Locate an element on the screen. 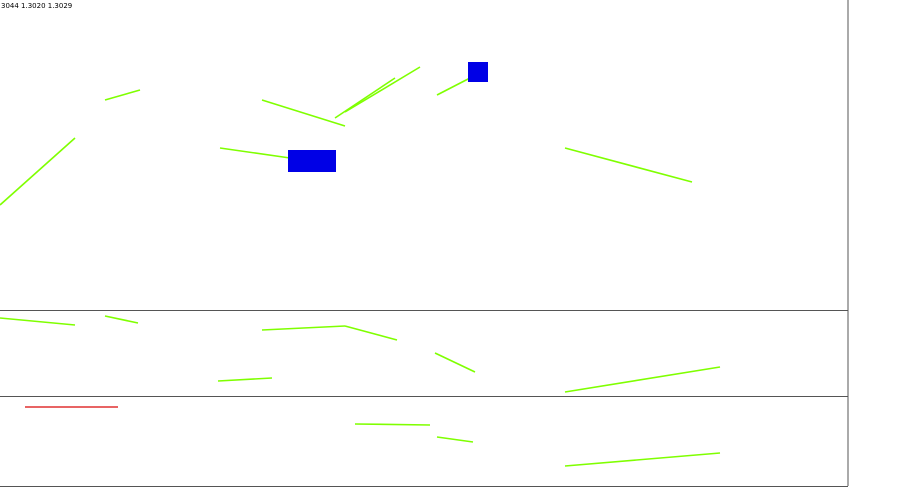  header: 3044 1.3020 1.3029 is located at coordinates (36, 6).